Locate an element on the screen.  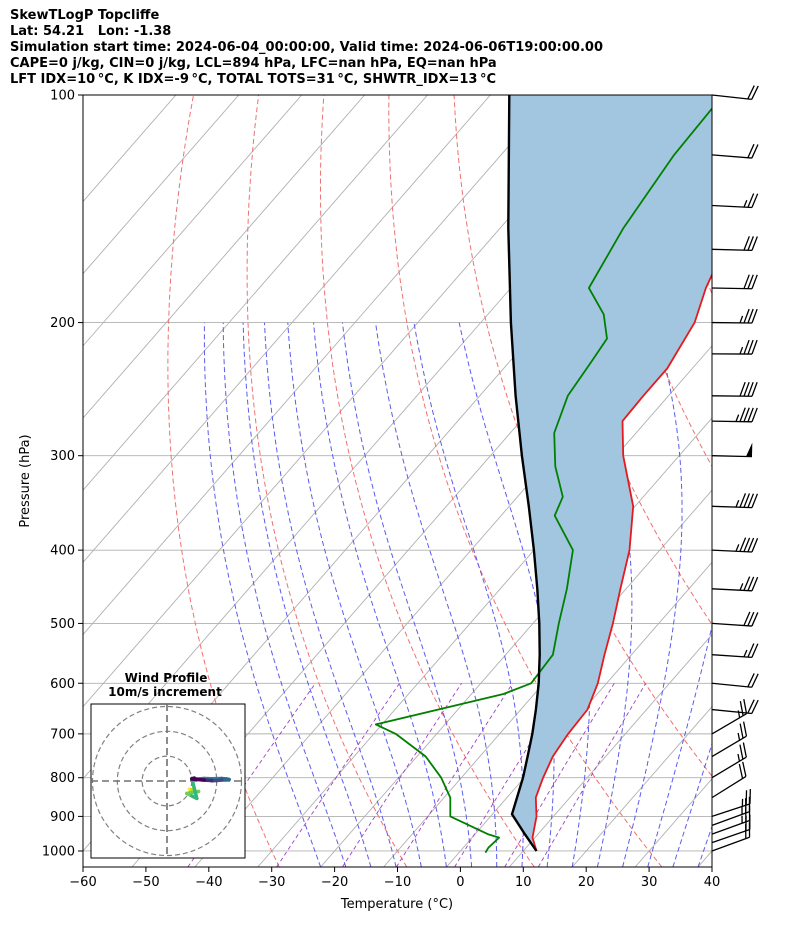
hodograph-plot is located at coordinates (168, 781).